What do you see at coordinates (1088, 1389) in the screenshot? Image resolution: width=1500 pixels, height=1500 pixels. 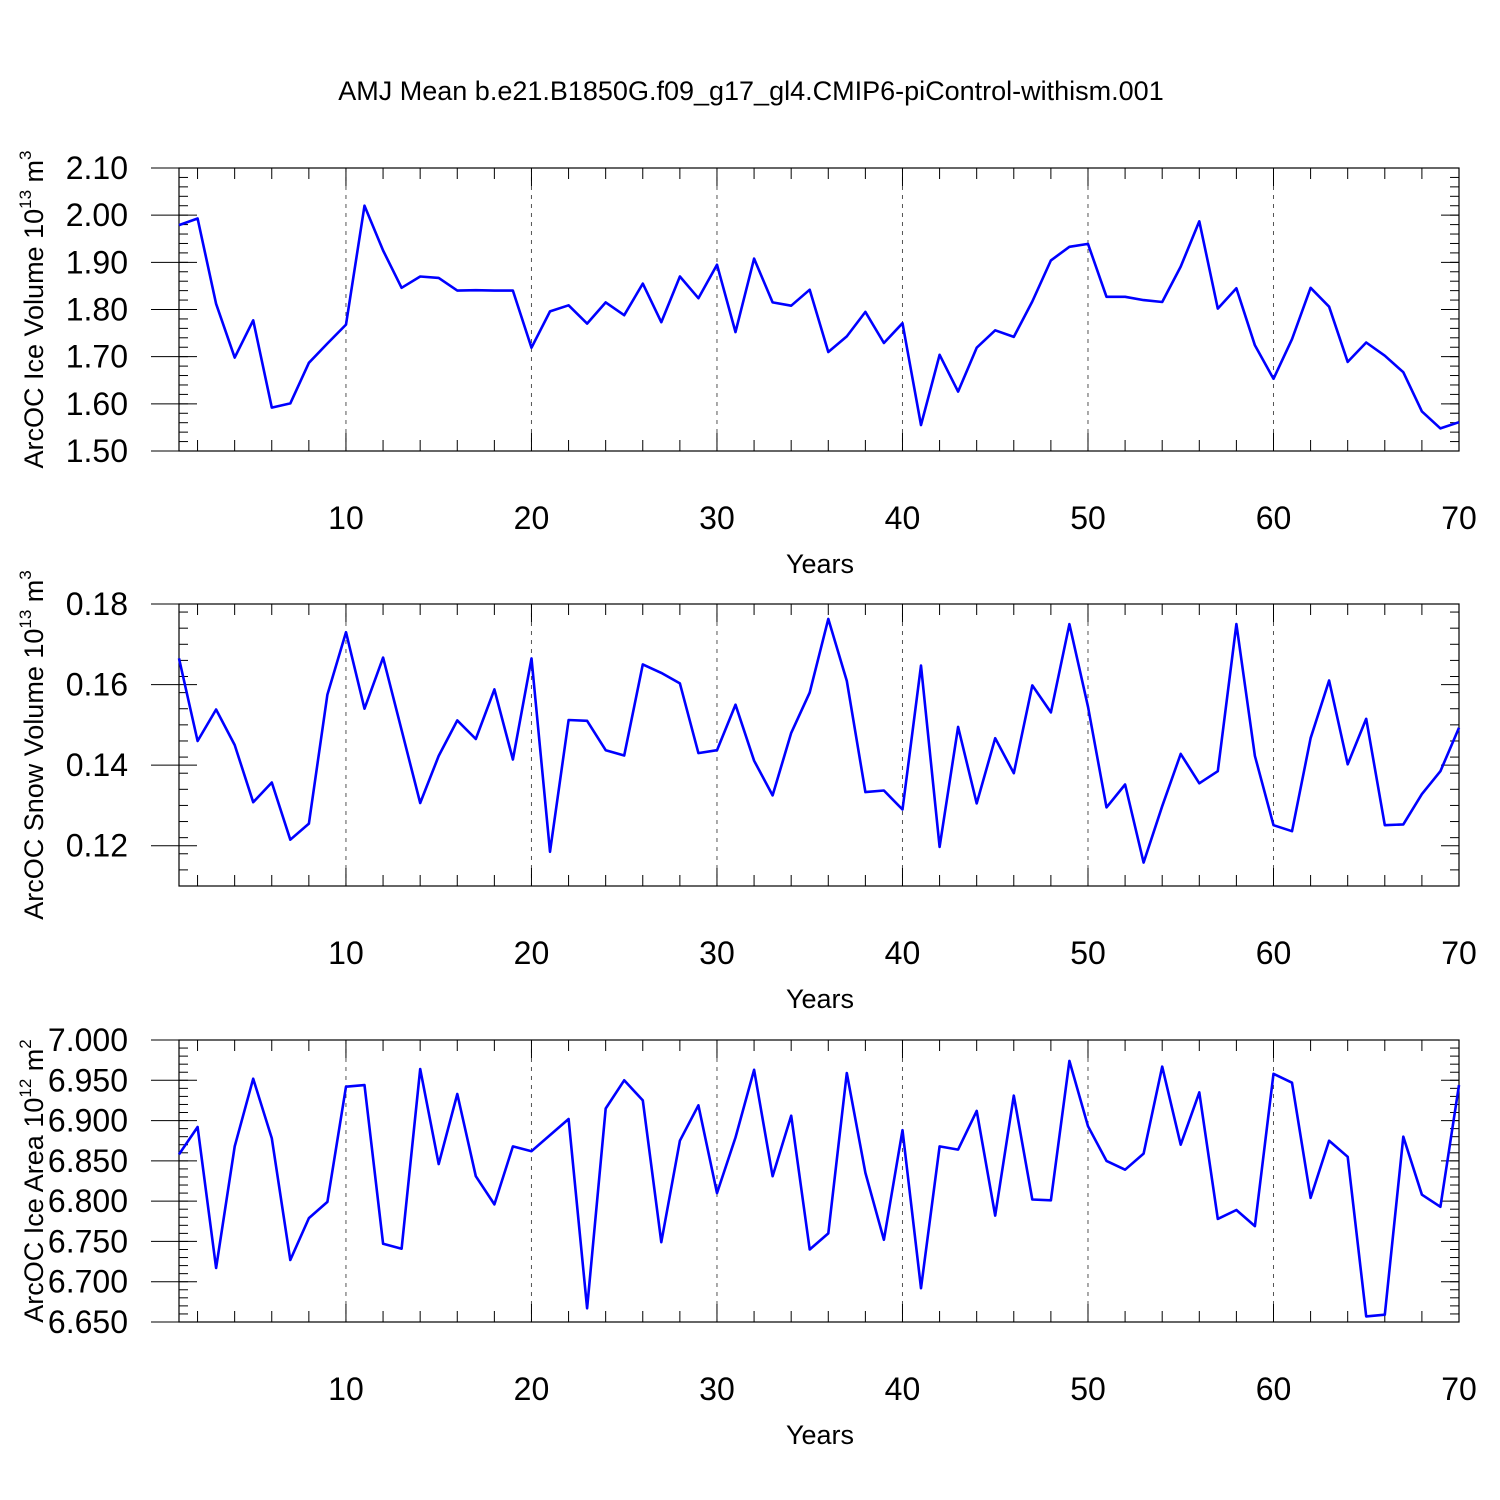 I see `ice-area-x-tick-label: 50` at bounding box center [1088, 1389].